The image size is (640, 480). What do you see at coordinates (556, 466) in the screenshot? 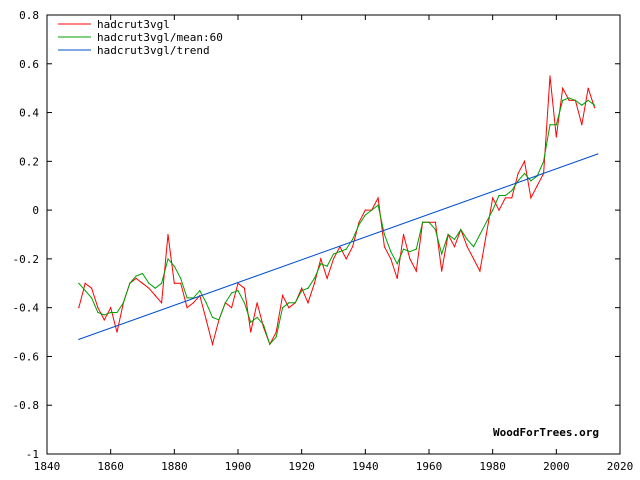
I see `x-tick-label: 2000` at bounding box center [556, 466].